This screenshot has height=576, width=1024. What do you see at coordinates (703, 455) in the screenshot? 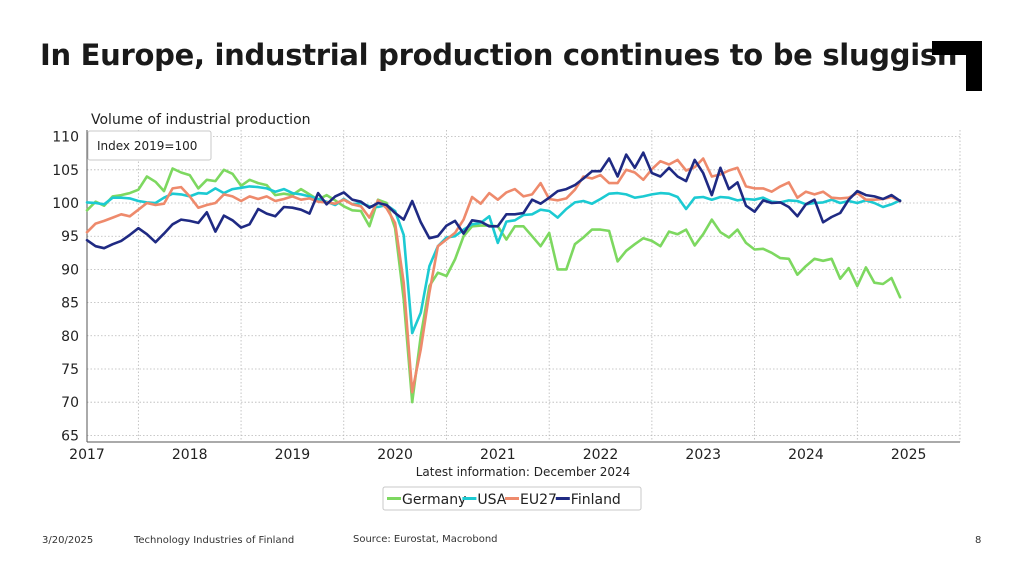
I see `x-tick-label: 2023` at bounding box center [703, 455].